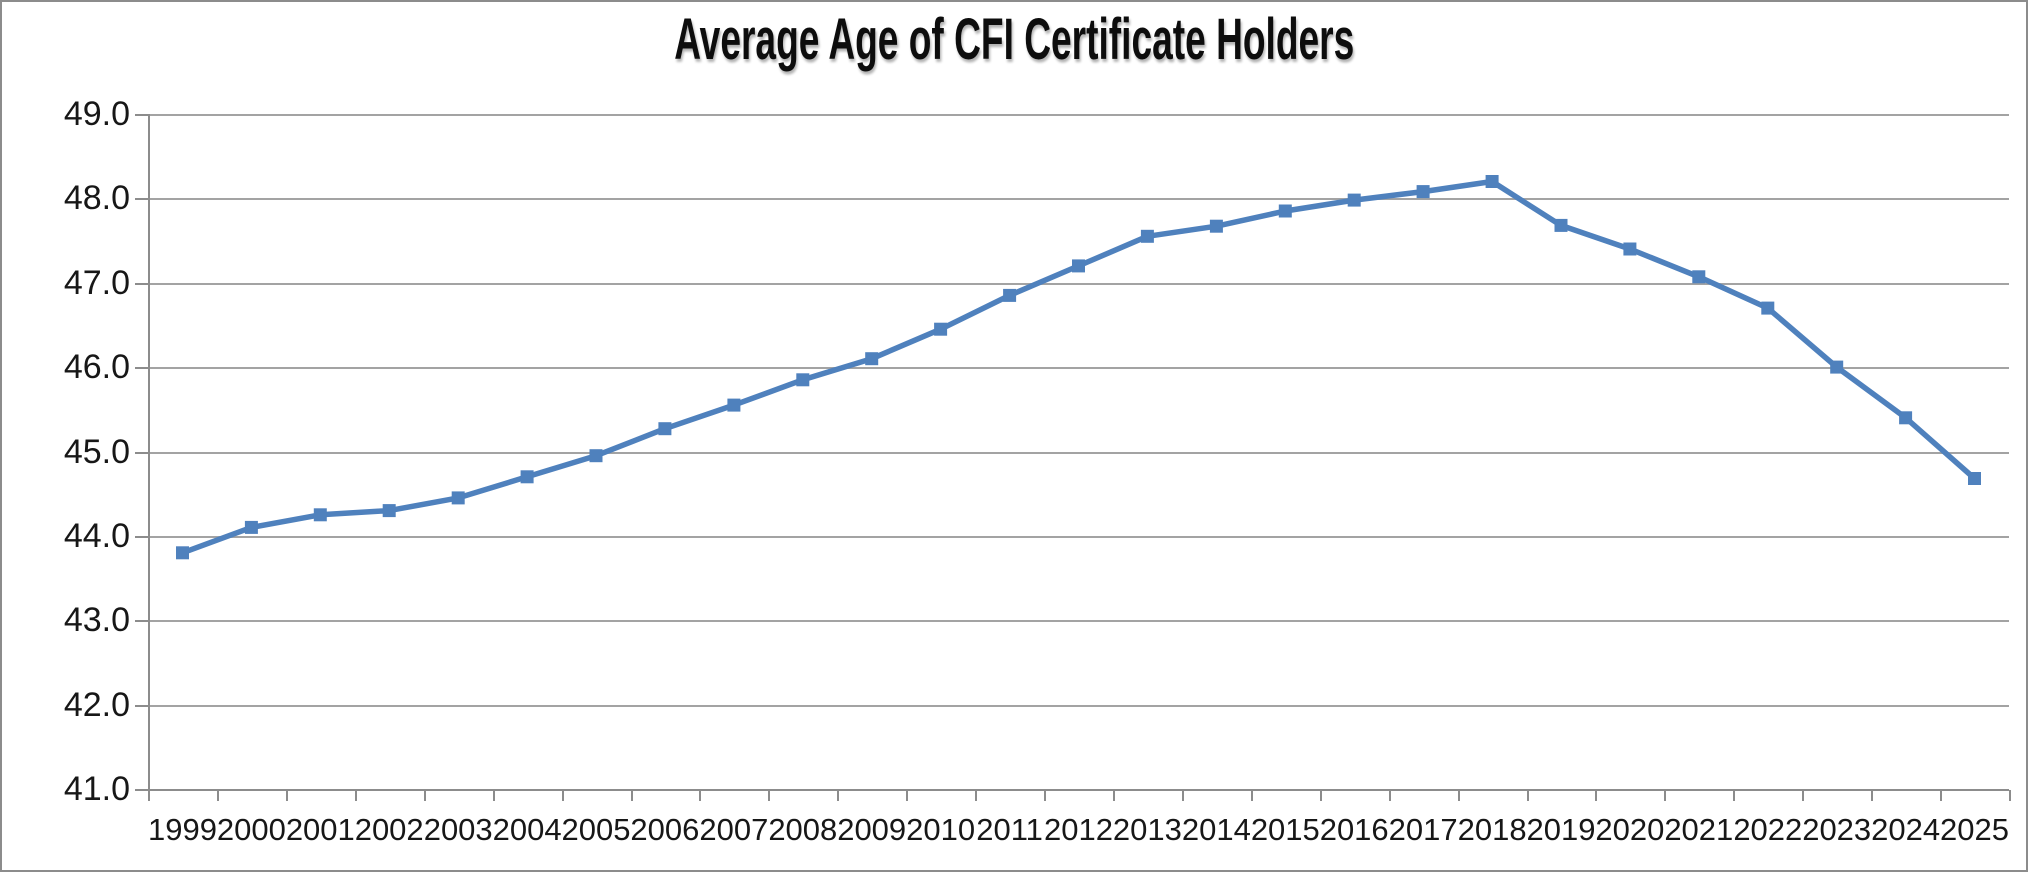 The height and width of the screenshot is (872, 2028). Describe the element at coordinates (1285, 829) in the screenshot. I see `x-axis-tick-label: 2015` at that location.